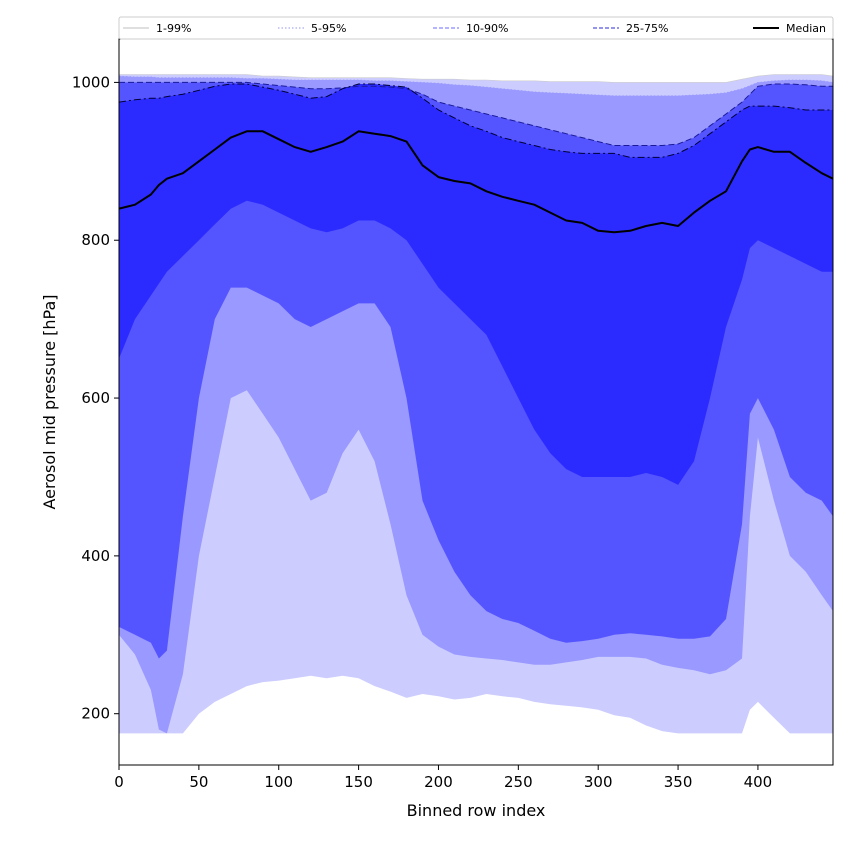  Describe the element at coordinates (95, 240) in the screenshot. I see `y-tick-label: 800` at that location.